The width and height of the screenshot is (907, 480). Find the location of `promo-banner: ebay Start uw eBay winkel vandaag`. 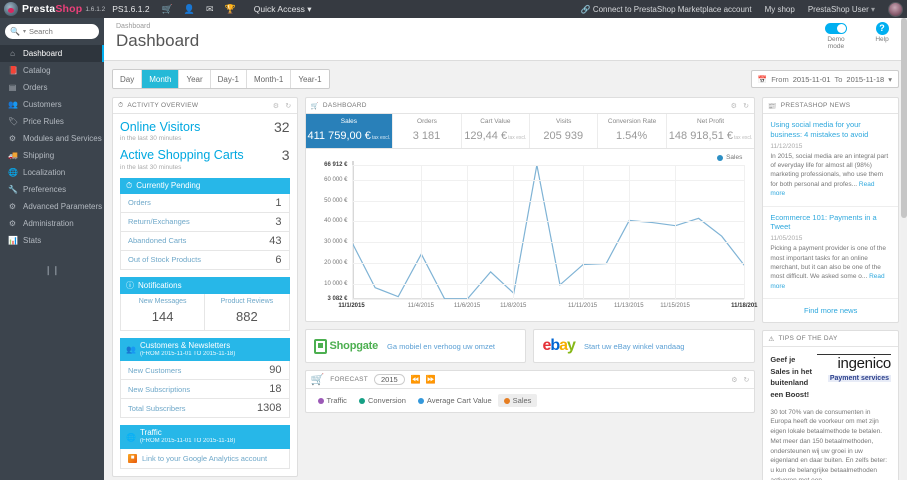

promo-banner: ebay Start uw eBay winkel vandaag is located at coordinates (644, 346).